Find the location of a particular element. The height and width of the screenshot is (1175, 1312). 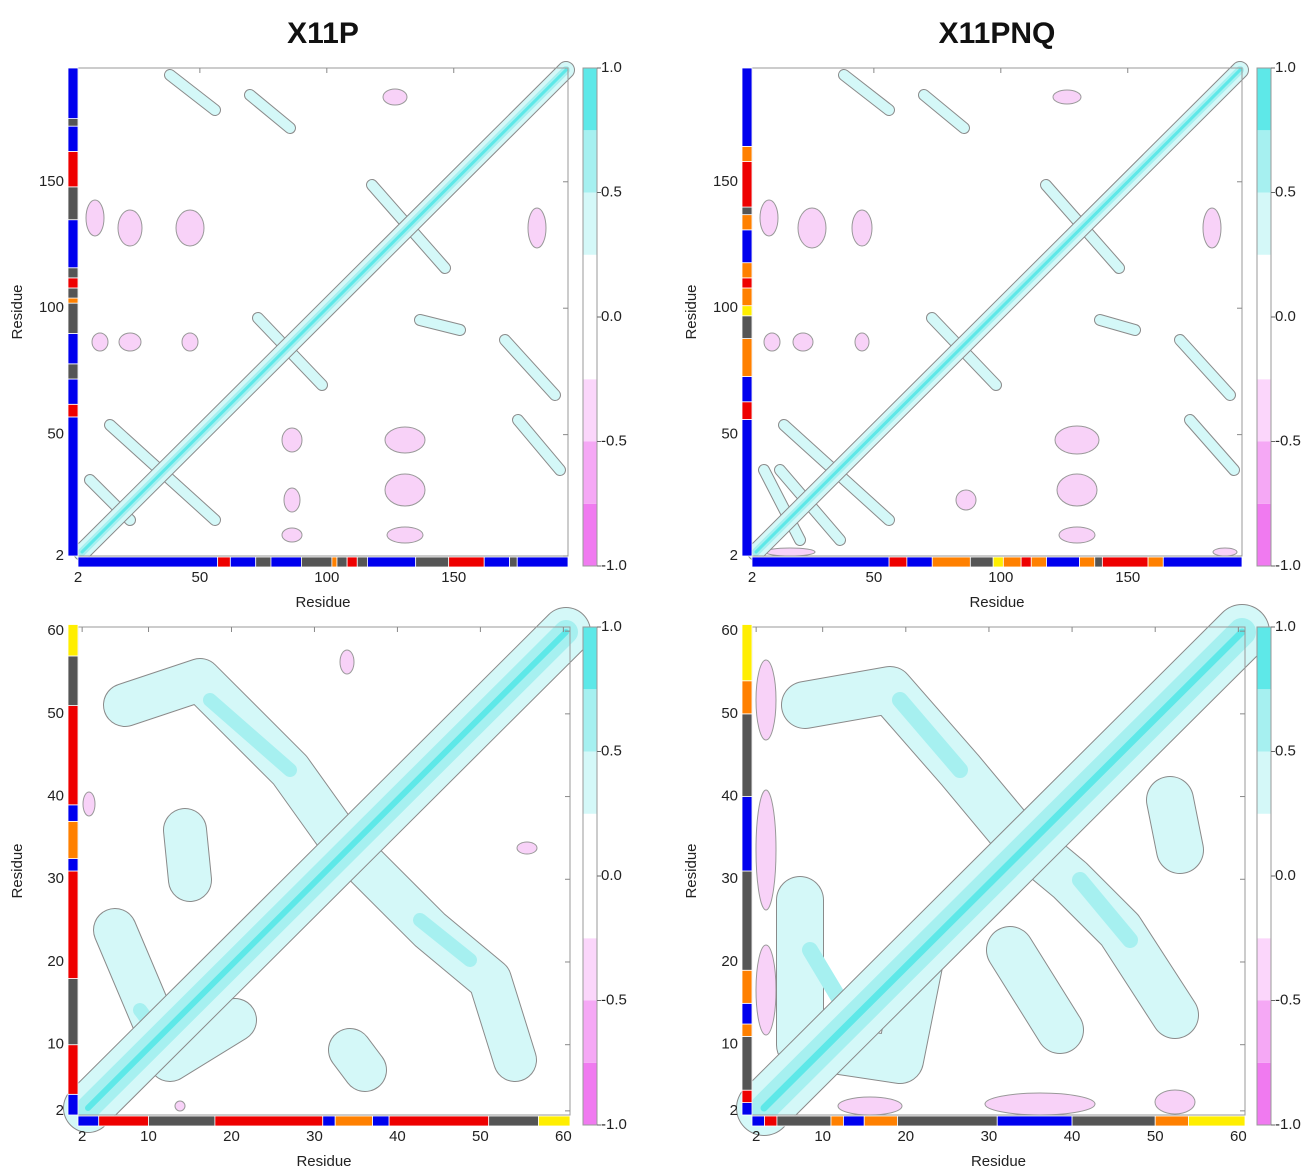

y-tick-label: 10 is located at coordinates (729, 1044).